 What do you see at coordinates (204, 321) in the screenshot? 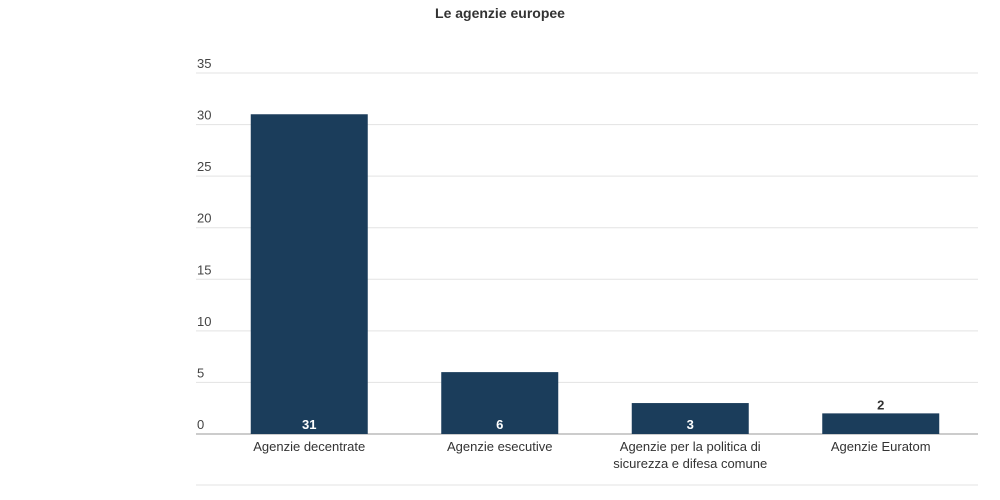
I see `y-tick-label: 10` at bounding box center [204, 321].